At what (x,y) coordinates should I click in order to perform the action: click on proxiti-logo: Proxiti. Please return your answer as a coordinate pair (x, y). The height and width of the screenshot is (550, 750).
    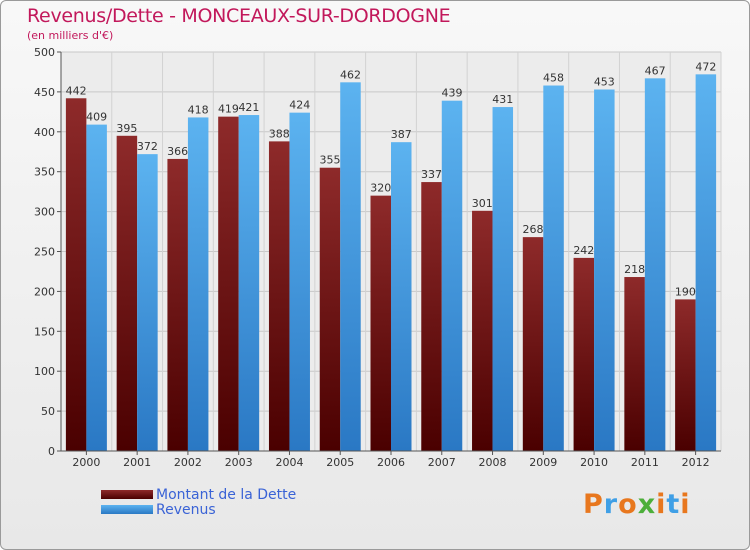
    Looking at the image, I should click on (637, 504).